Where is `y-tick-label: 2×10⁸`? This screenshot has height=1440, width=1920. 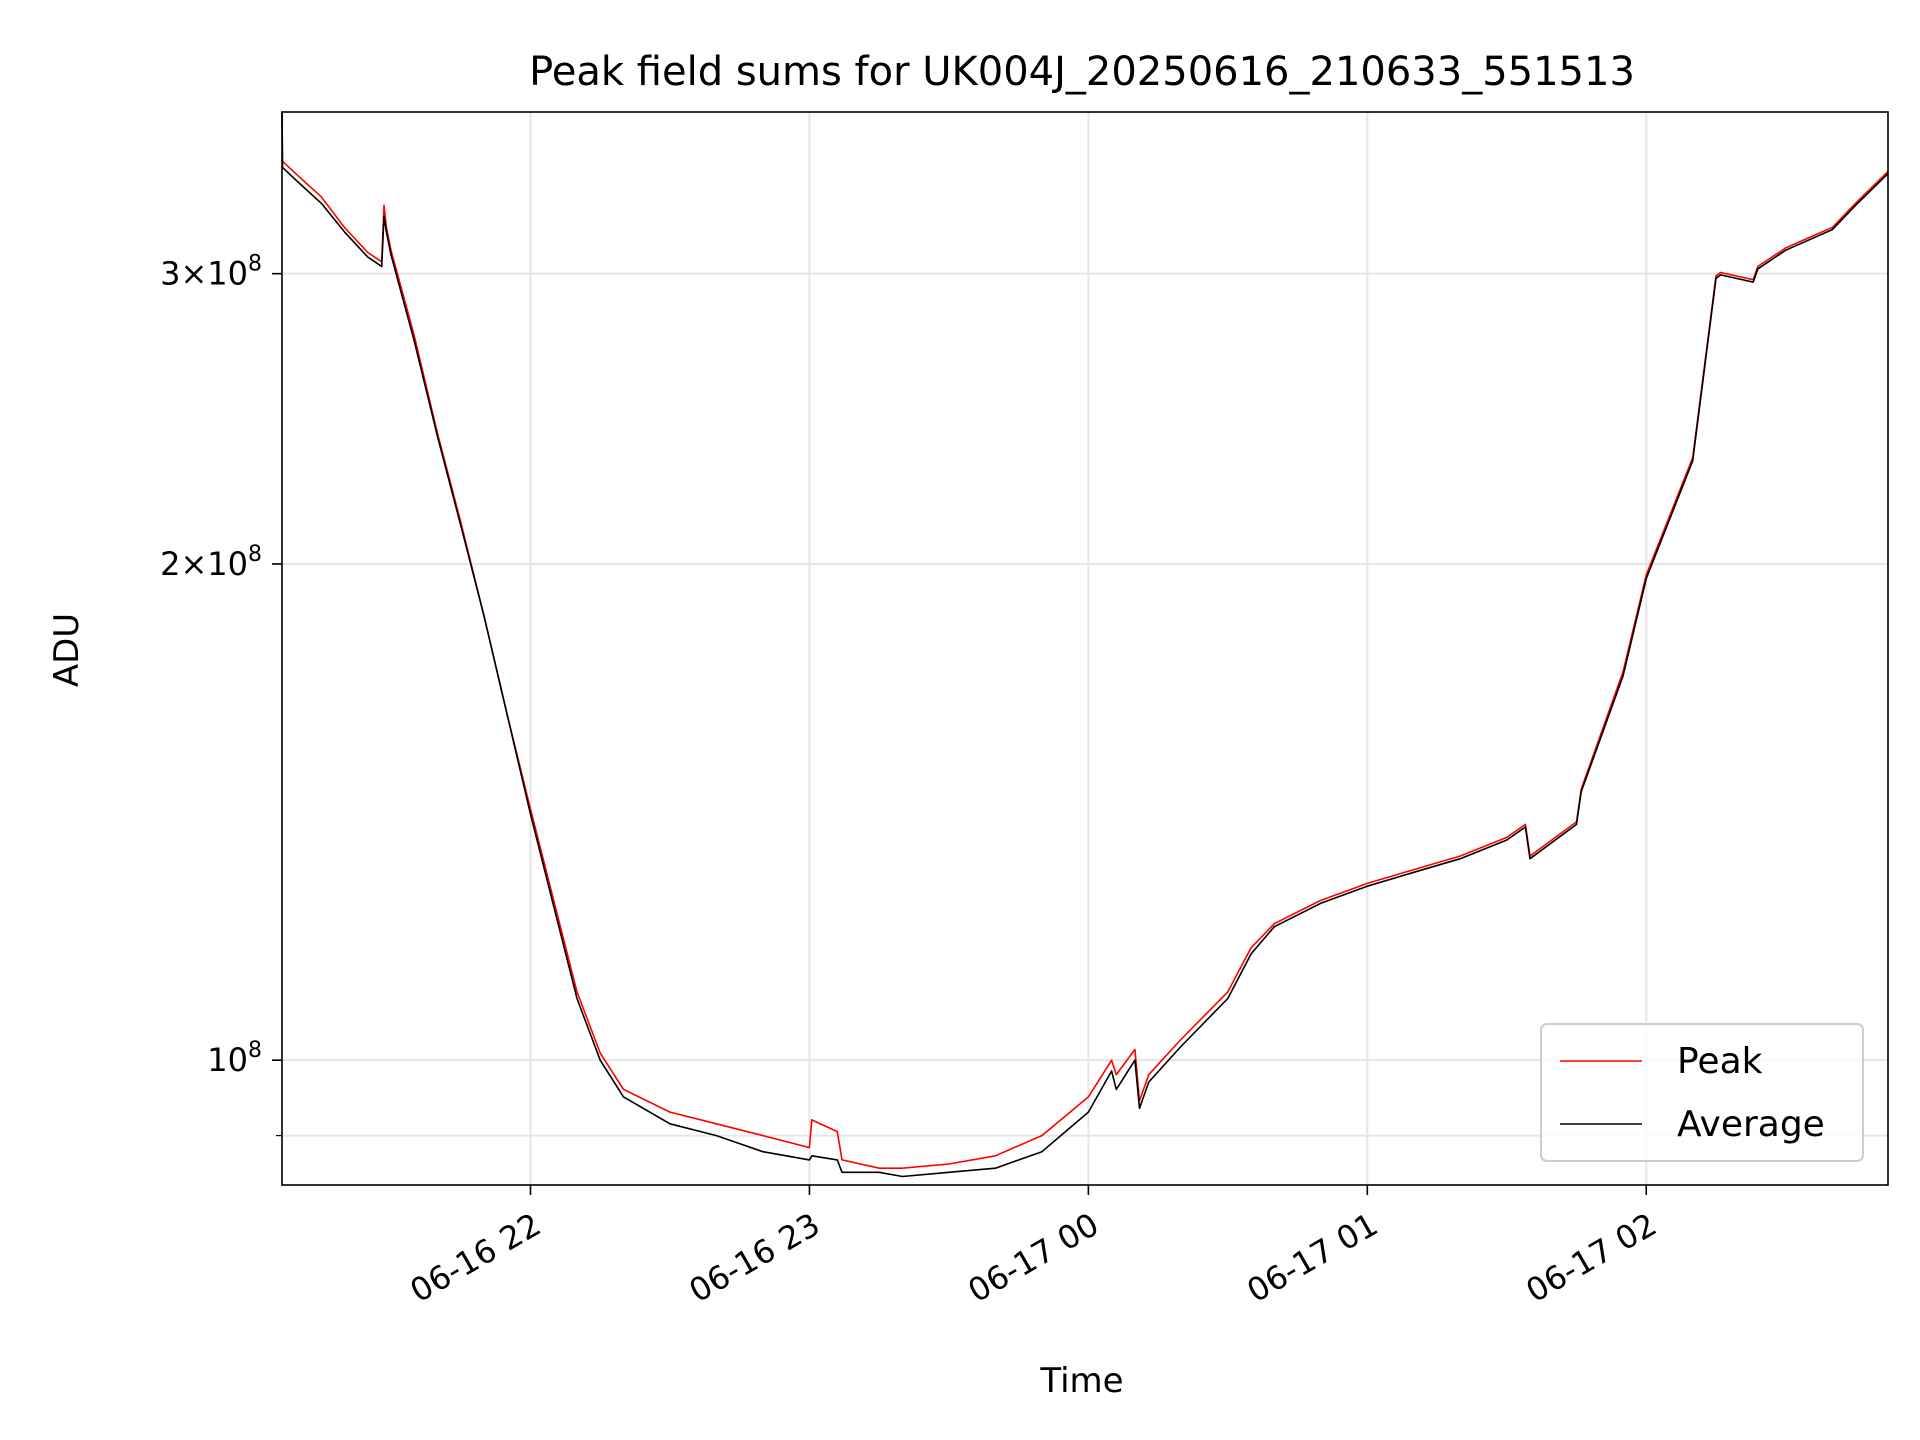 y-tick-label: 2×10⁸ is located at coordinates (211, 562).